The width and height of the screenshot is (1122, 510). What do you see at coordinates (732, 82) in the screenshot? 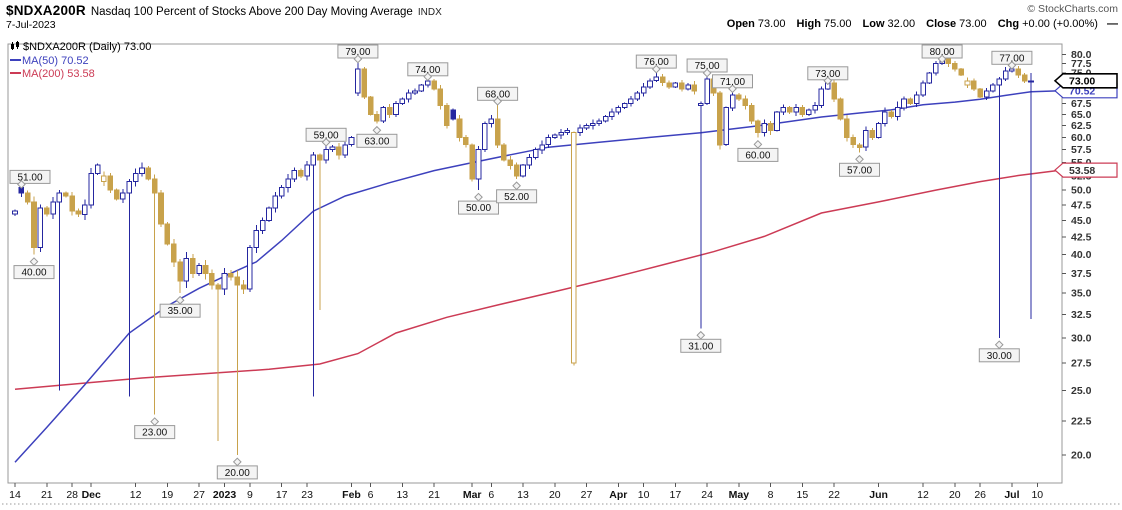
I see `svg-text: 71.00` at bounding box center [732, 82].